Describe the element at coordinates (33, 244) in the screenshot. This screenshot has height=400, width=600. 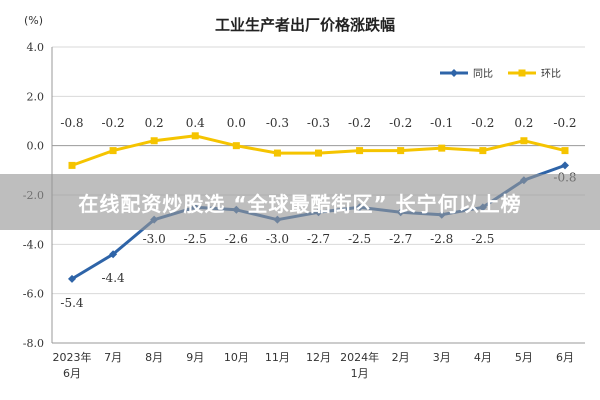
I see `y-tick-label: -4.0` at that location.